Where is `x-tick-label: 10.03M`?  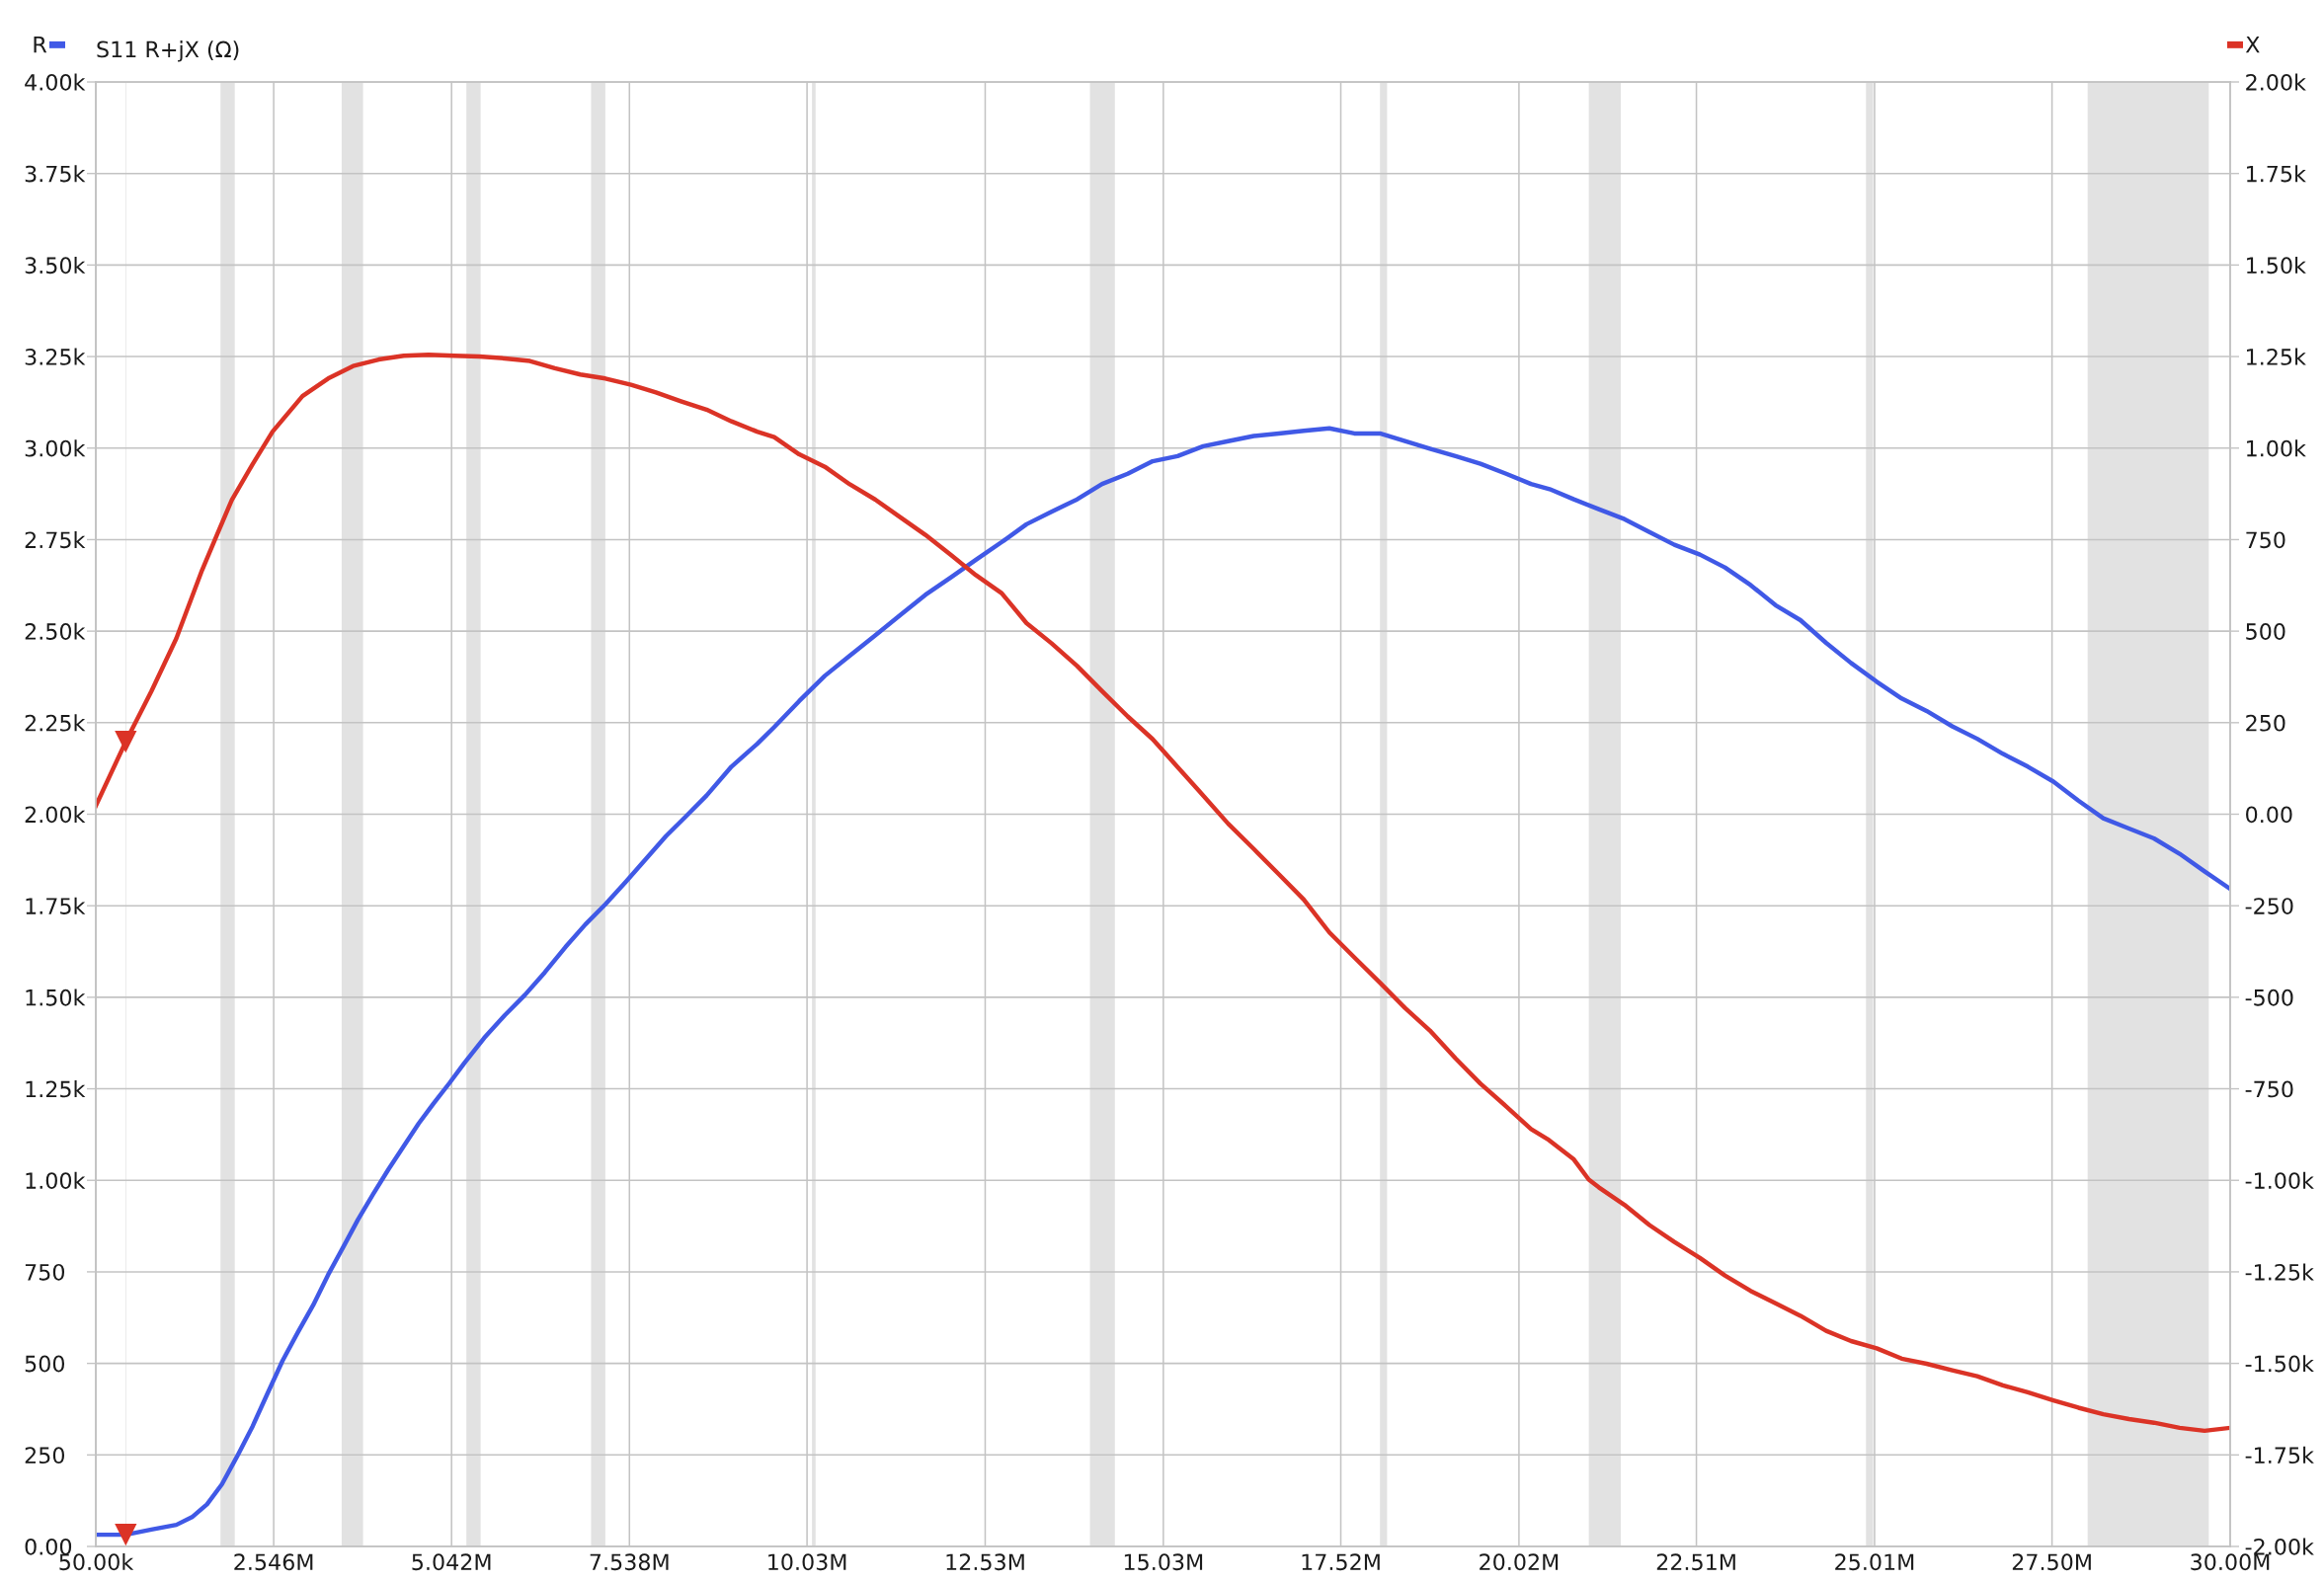 x-tick-label: 10.03M is located at coordinates (807, 1562).